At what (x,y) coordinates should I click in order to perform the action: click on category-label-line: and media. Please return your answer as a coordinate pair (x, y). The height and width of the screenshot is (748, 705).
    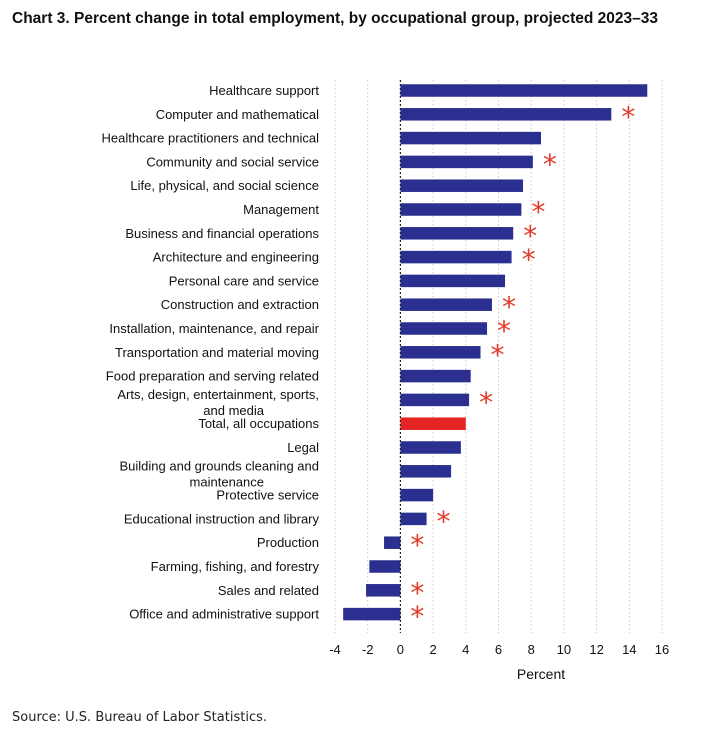
    Looking at the image, I should click on (233, 410).